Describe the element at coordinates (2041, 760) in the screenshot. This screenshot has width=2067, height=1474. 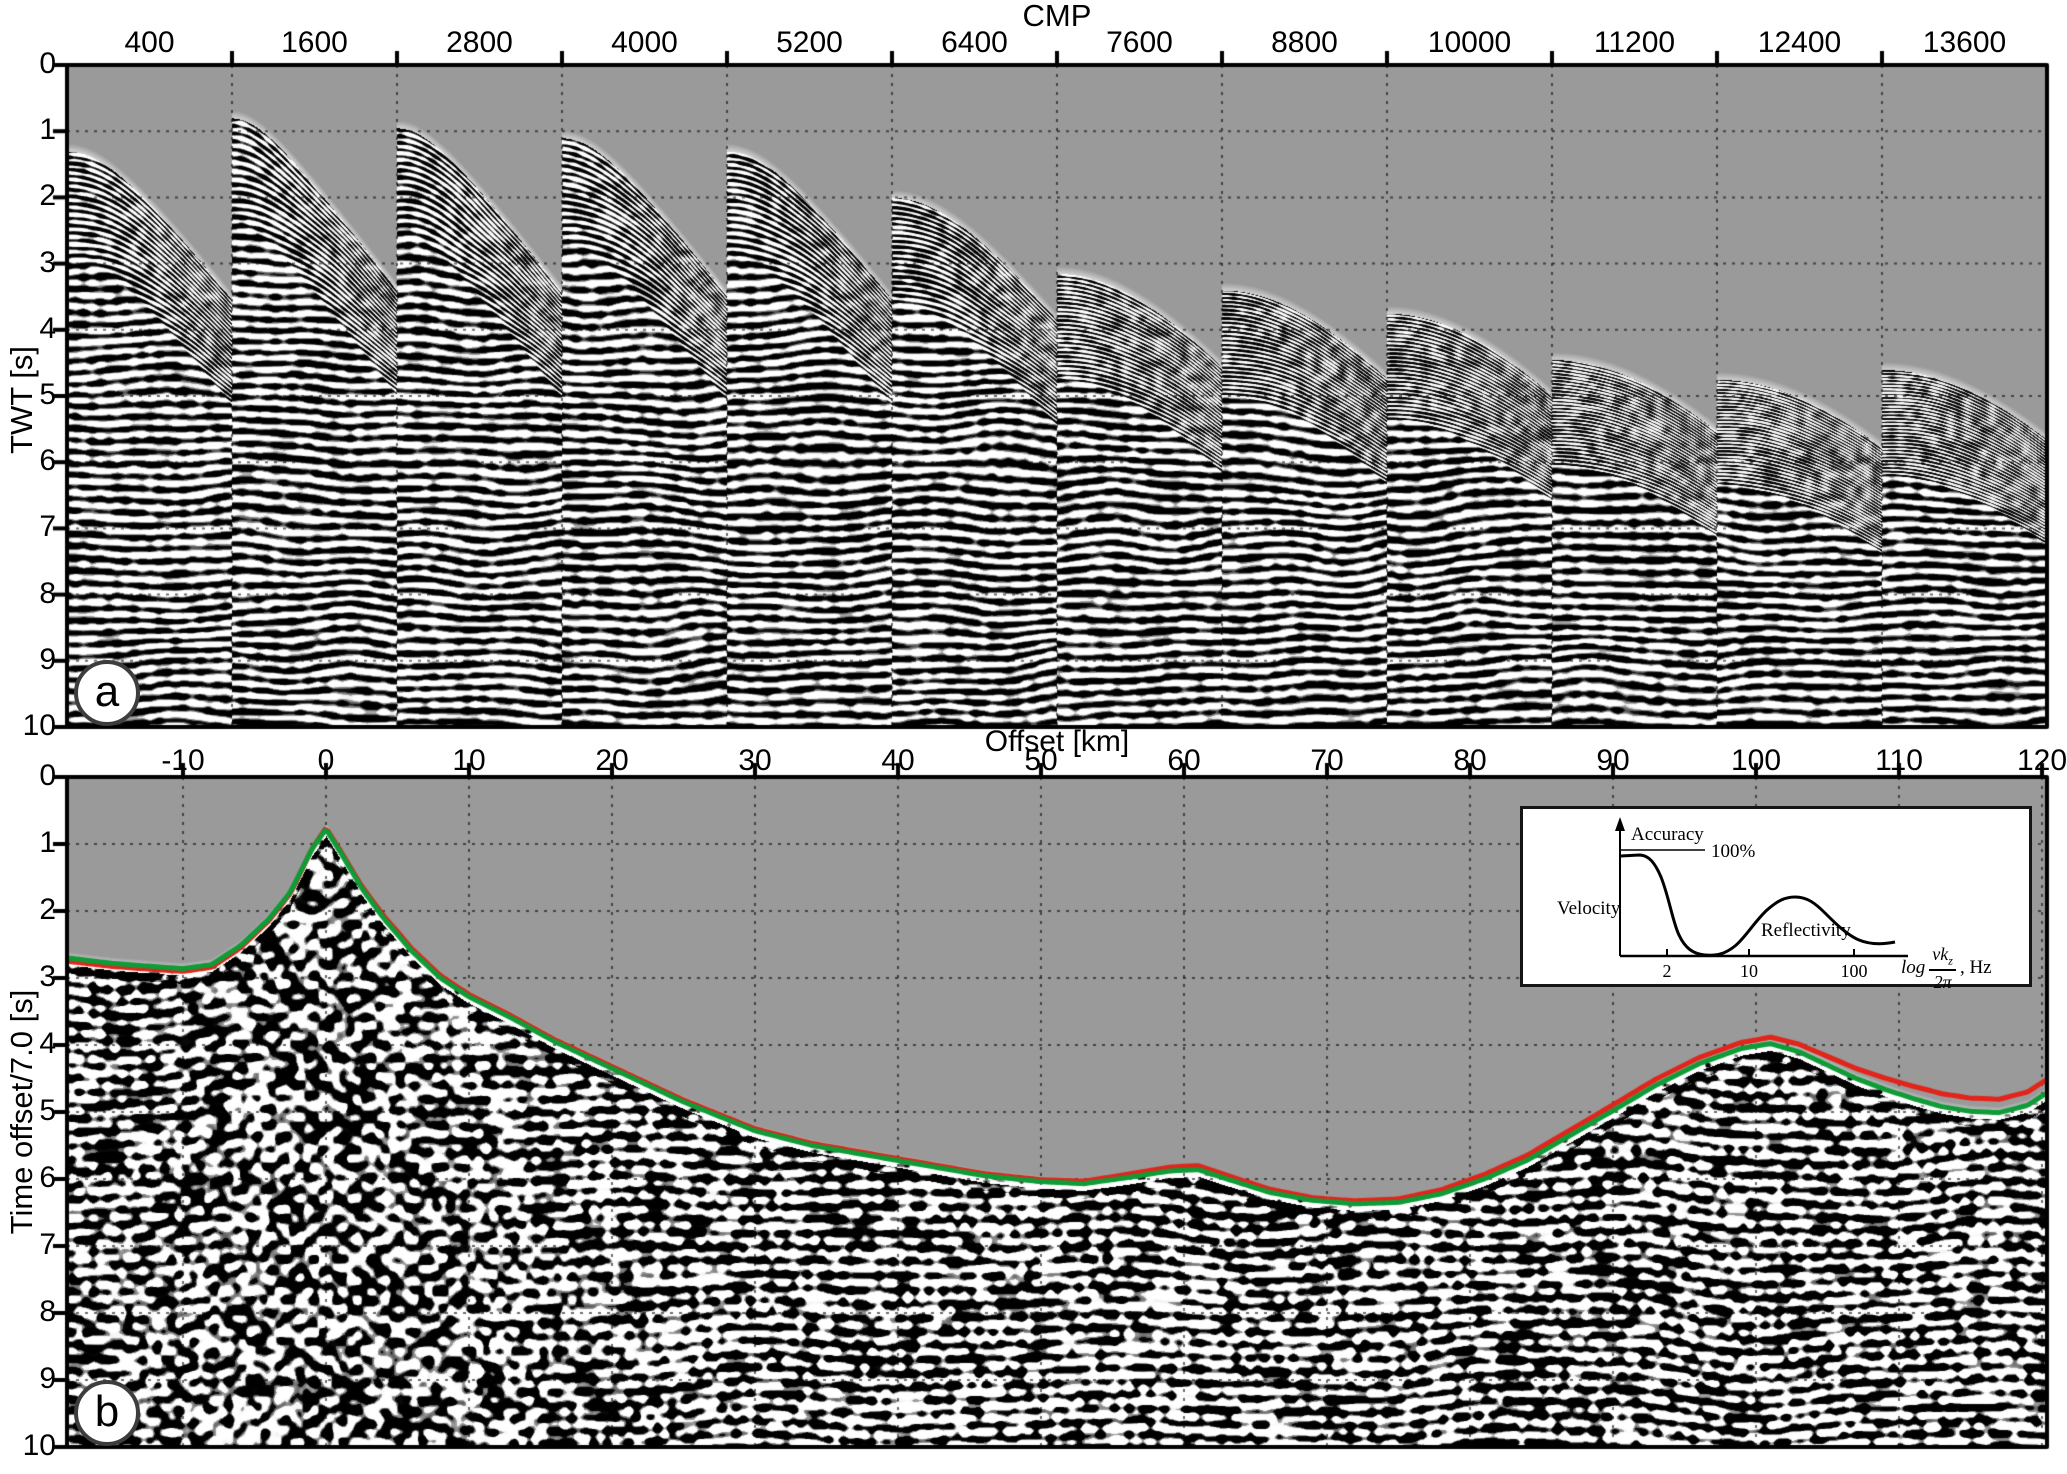
I see `tick-label: 120` at that location.